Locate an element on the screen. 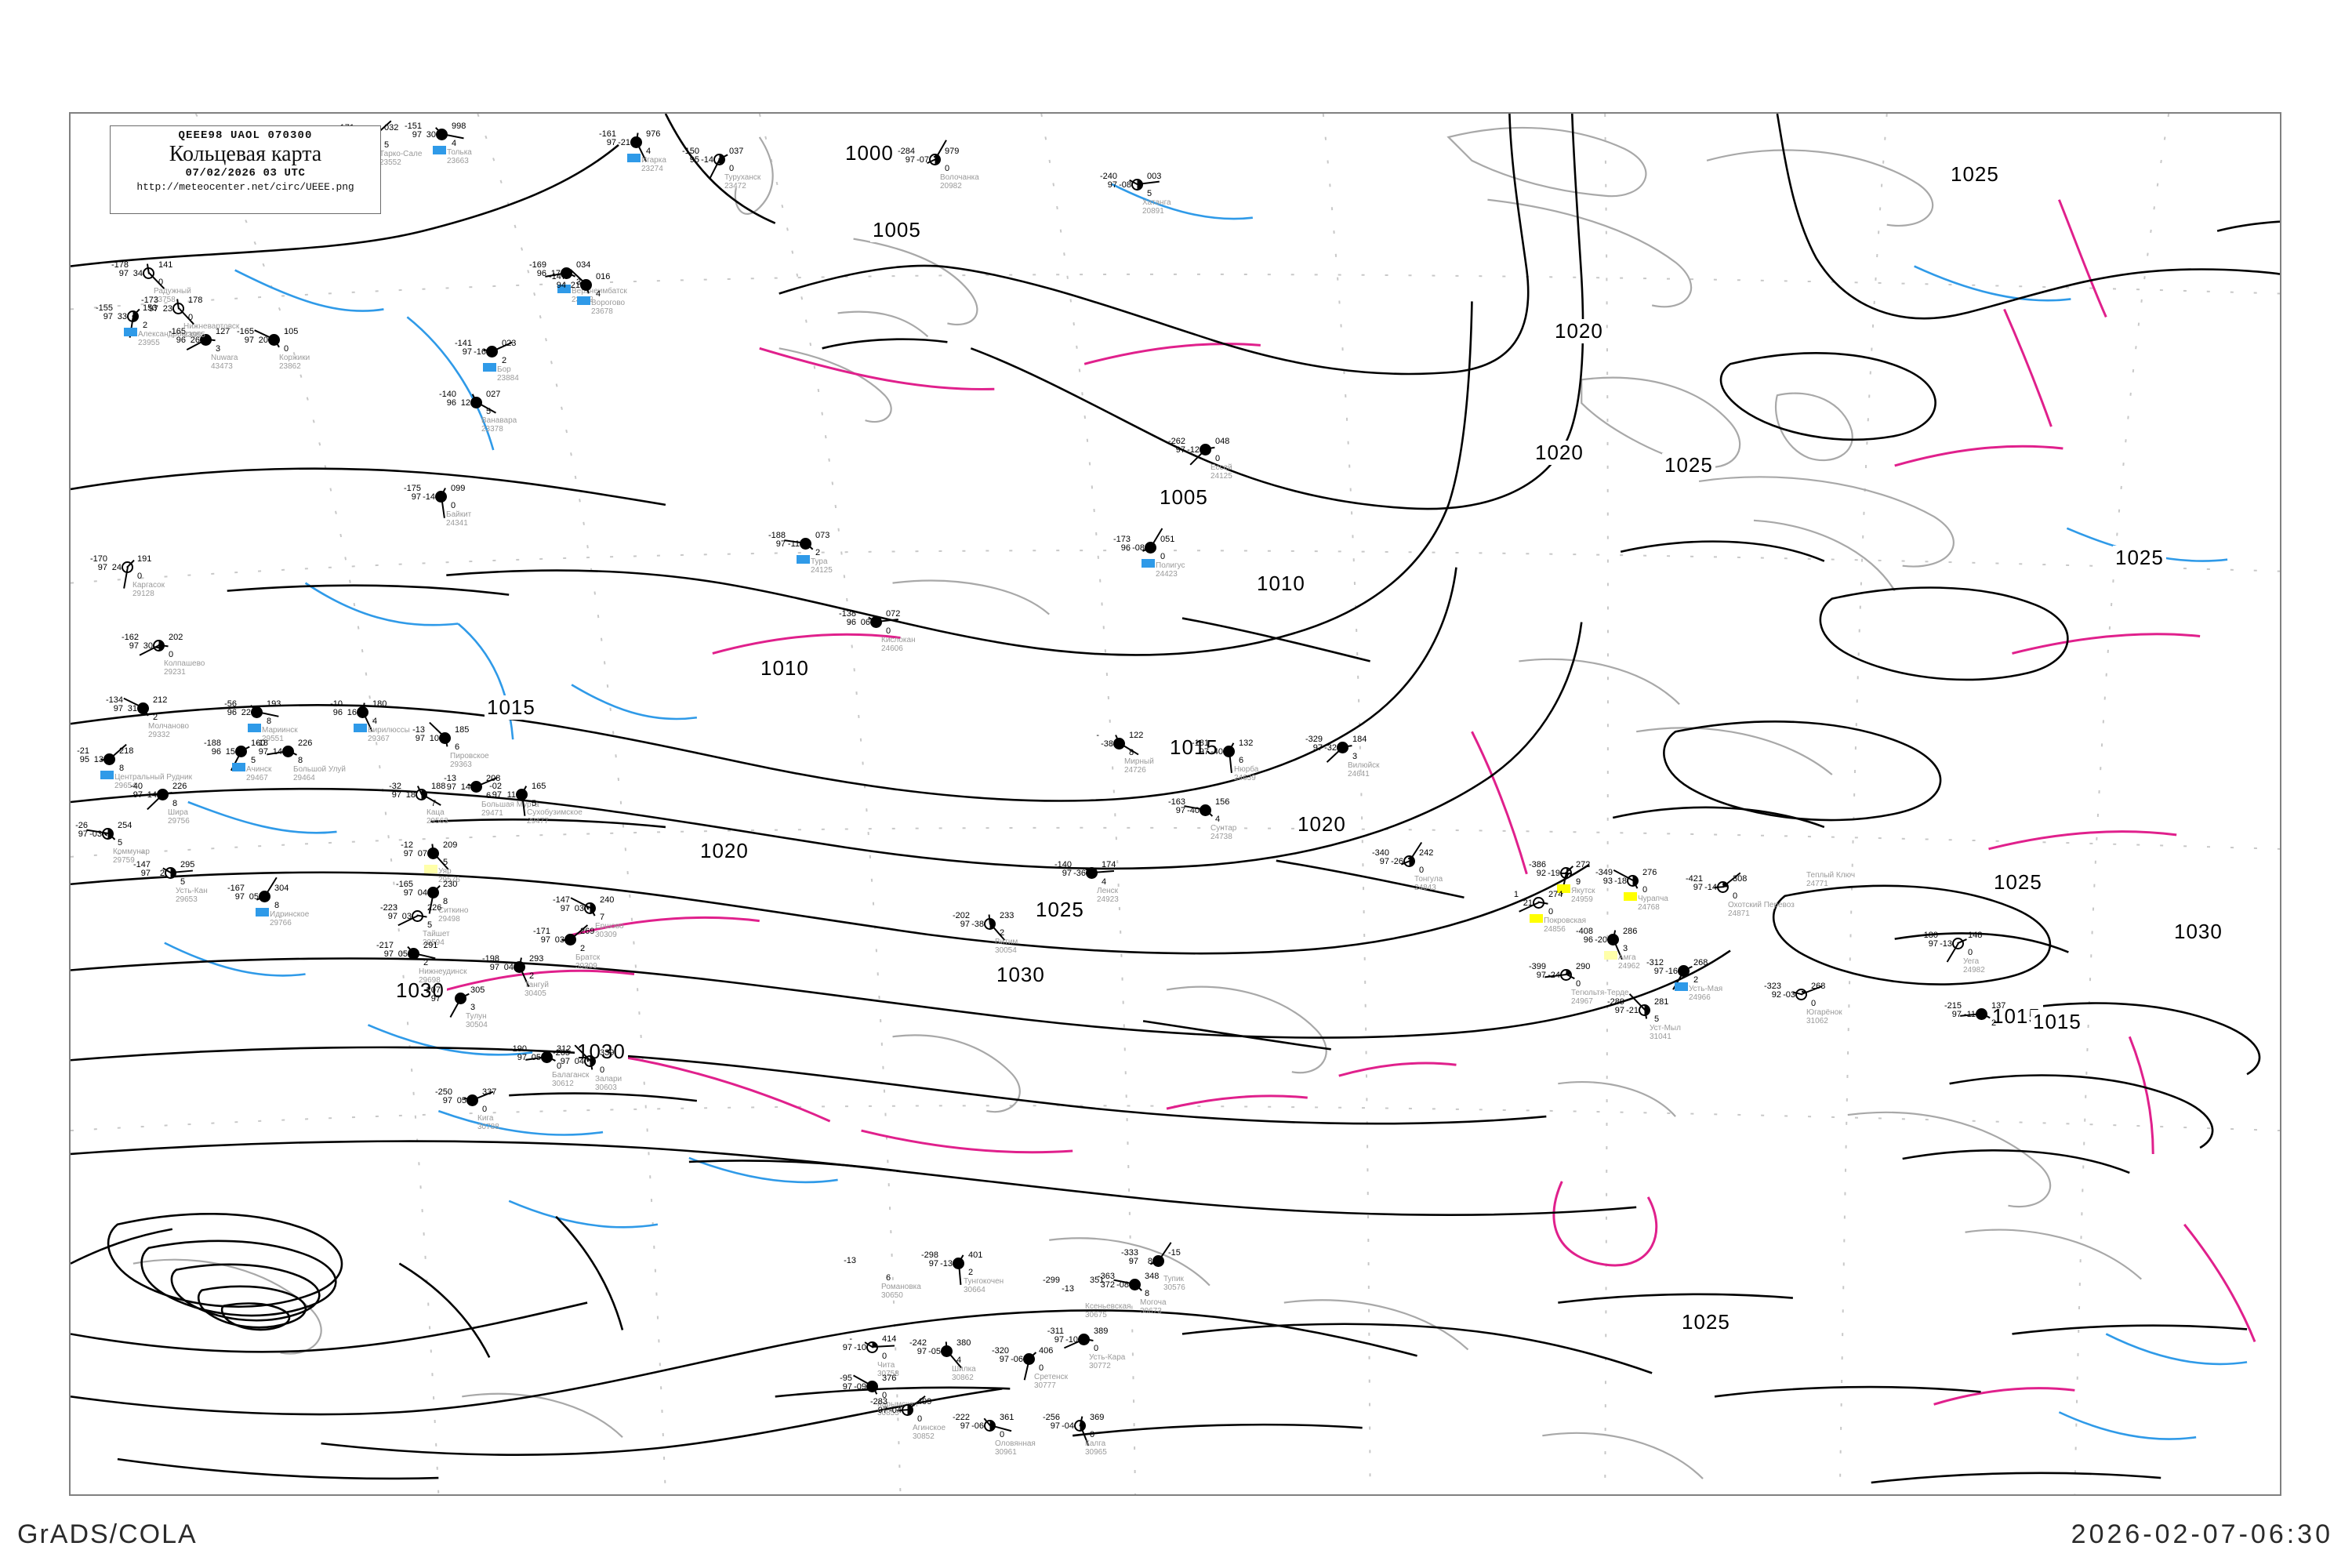 Image resolution: width=2352 pixels, height=1568 pixels. station-name-label: Ессей 24125 is located at coordinates (1221, 472).